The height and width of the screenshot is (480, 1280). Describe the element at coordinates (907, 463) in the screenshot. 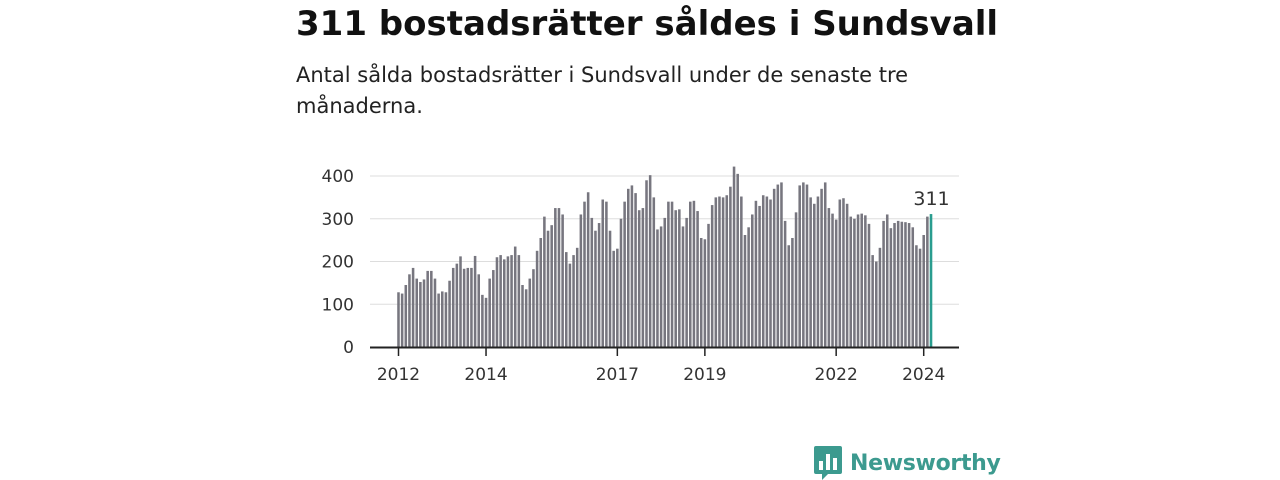

I see `newsworthy-logo: Newsworthy` at that location.